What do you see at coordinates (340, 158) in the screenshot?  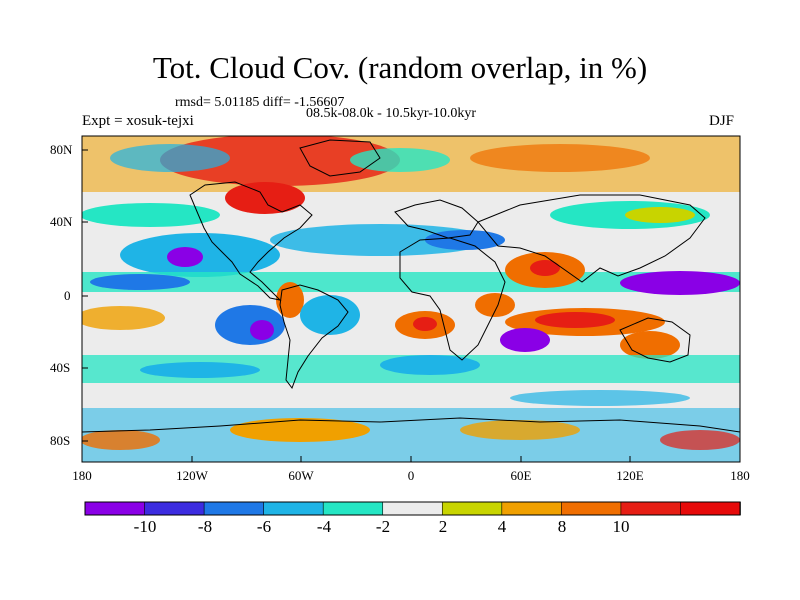 I see `greenland-coastline` at bounding box center [340, 158].